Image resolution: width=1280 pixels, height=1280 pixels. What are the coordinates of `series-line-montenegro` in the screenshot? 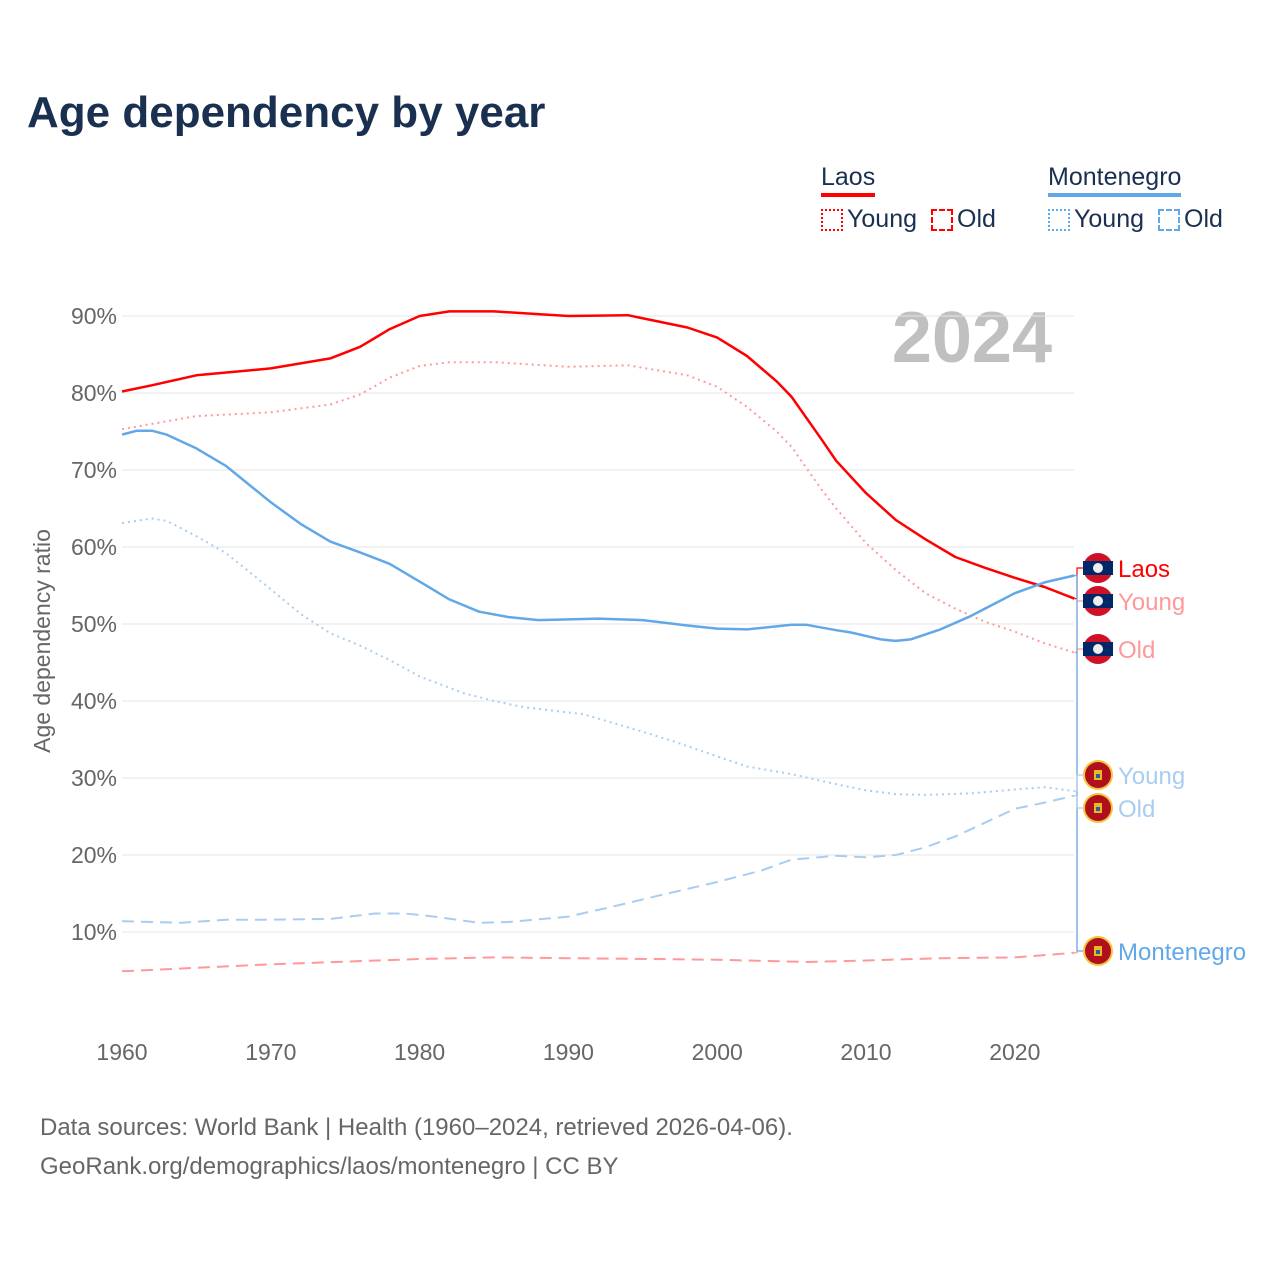 It's located at (598, 536).